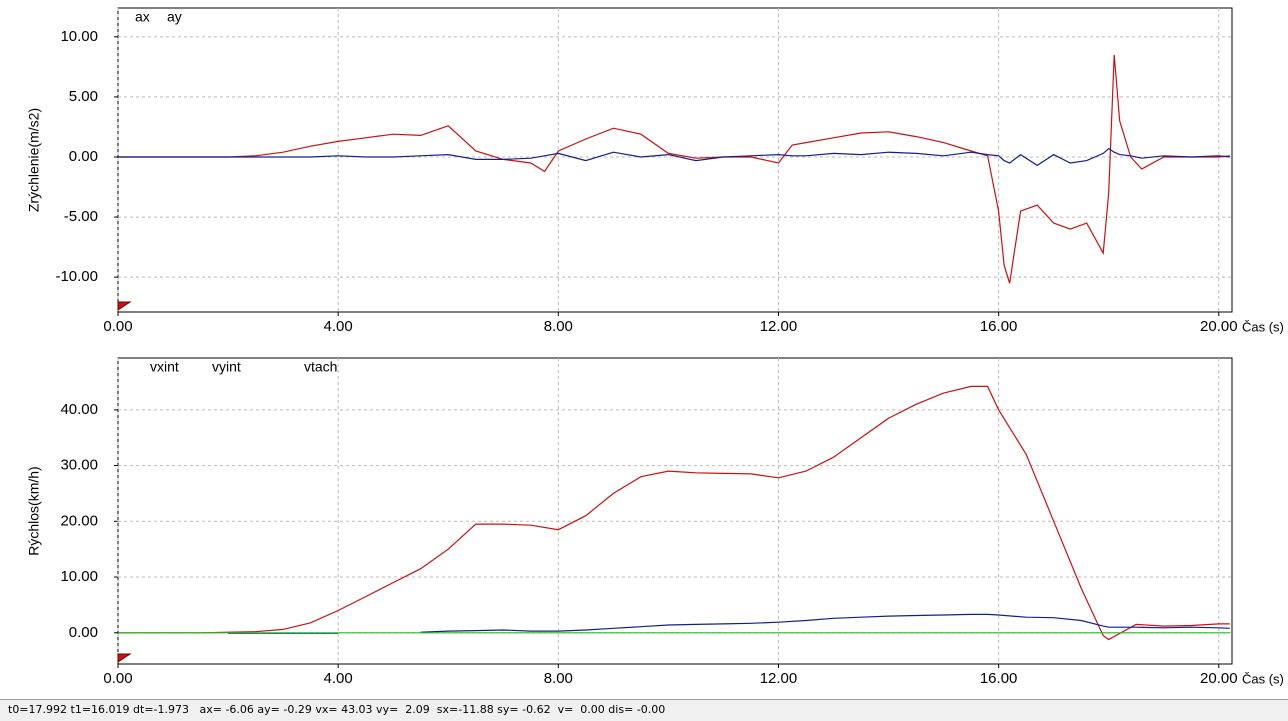 The height and width of the screenshot is (721, 1288). I want to click on y-axis-label: Rýchlos(km/h), so click(34, 510).